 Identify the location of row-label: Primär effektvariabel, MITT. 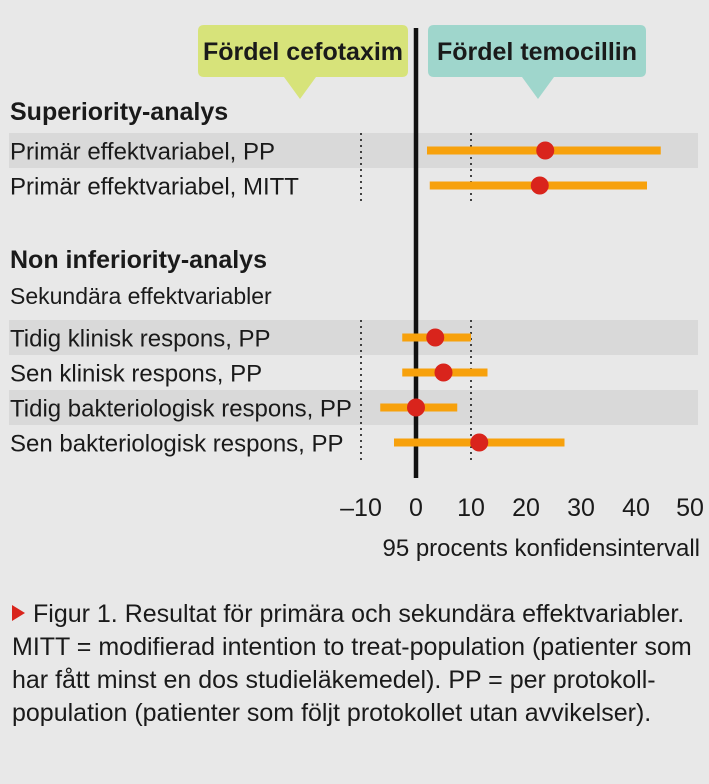
(154, 187).